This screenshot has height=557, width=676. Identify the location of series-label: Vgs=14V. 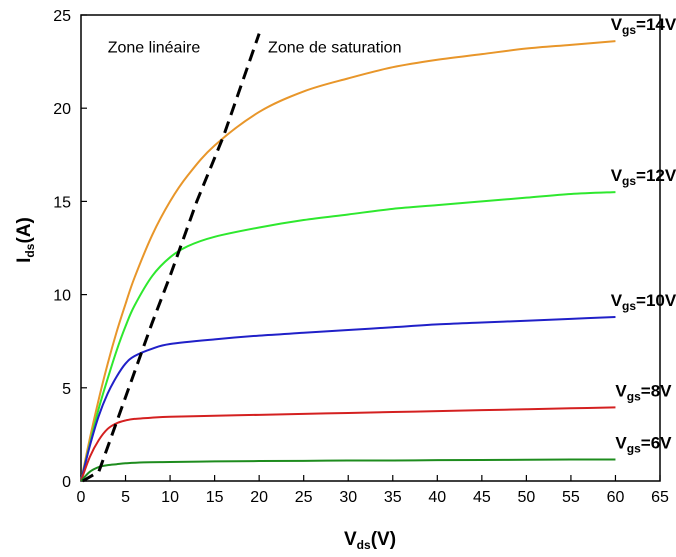
(643, 26).